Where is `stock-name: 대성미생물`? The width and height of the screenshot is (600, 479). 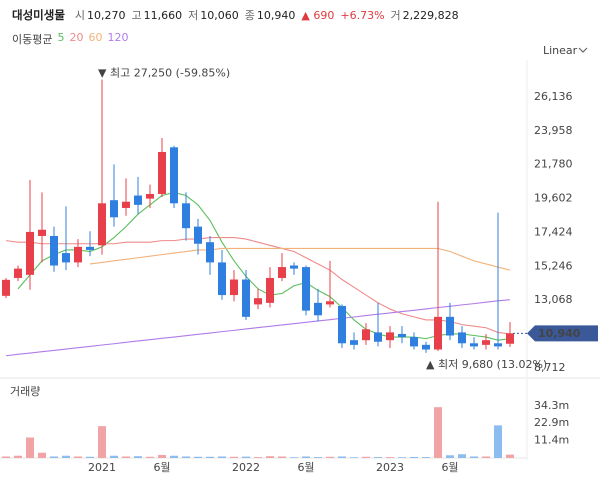 stock-name: 대성미생물 is located at coordinates (38, 15).